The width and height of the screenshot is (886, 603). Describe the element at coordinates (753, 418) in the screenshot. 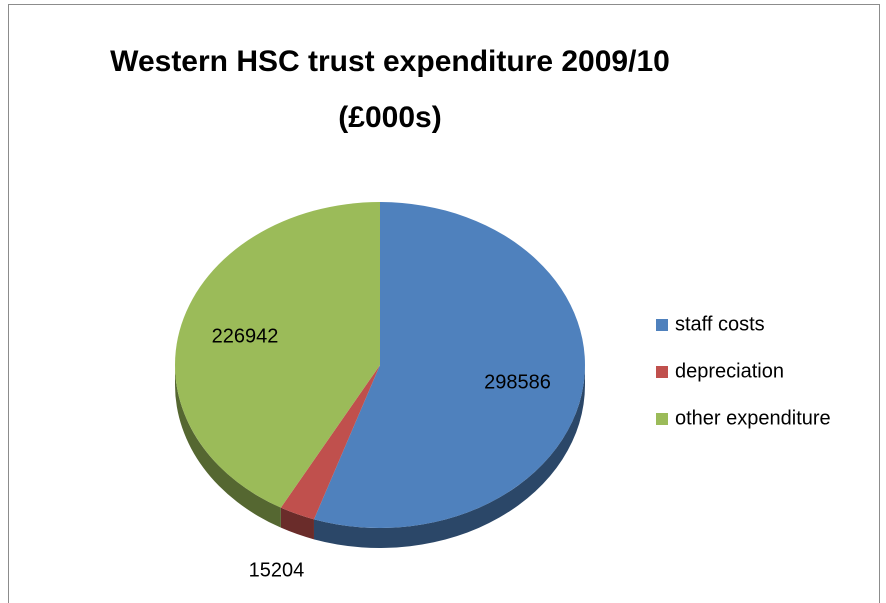

I see `legend-label: other expenditure` at that location.